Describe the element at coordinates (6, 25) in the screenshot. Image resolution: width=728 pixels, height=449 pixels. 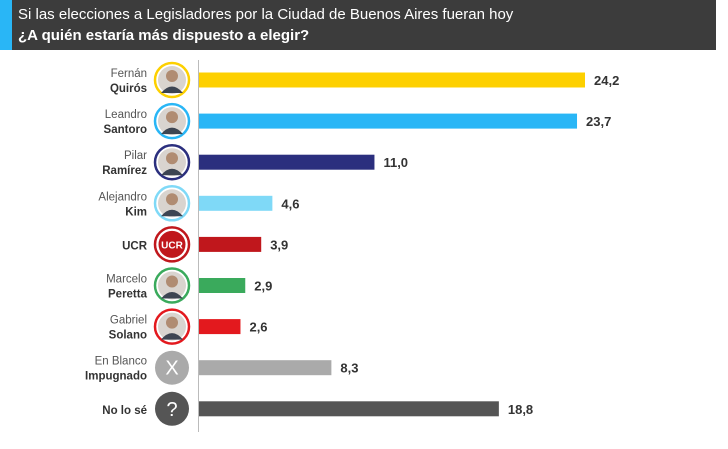
I see `header-accent` at that location.